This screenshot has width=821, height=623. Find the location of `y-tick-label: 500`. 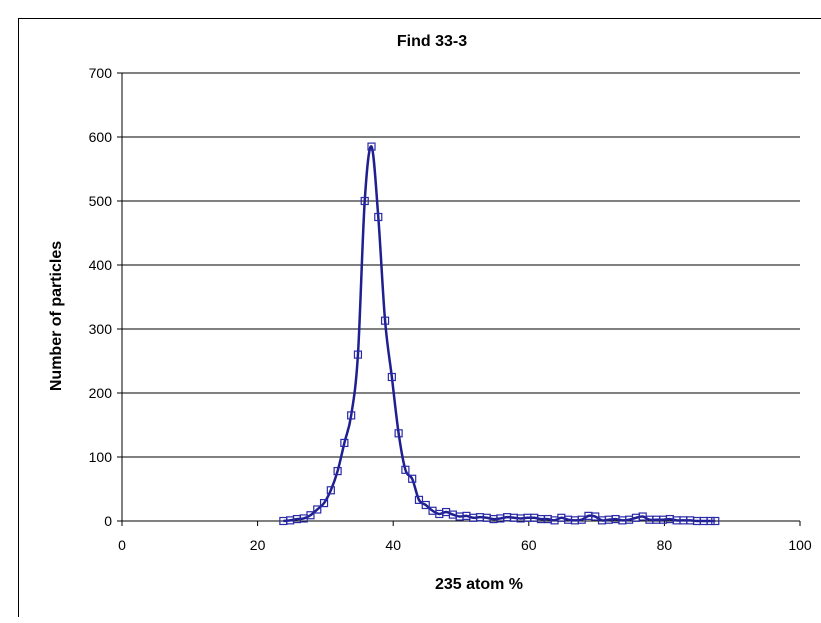

y-tick-label: 500 is located at coordinates (101, 201).